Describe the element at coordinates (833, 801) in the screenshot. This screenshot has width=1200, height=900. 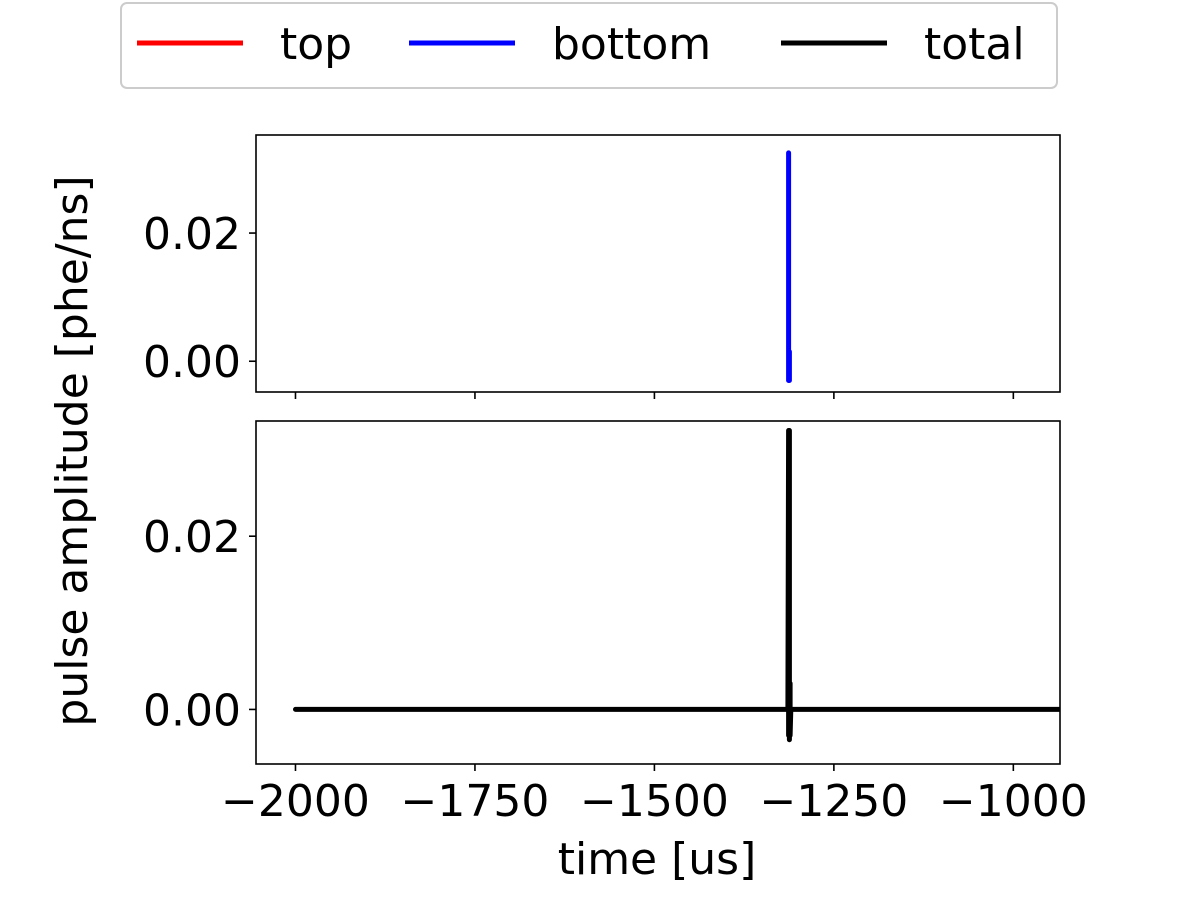
I see `x-tick-label: −1250` at that location.